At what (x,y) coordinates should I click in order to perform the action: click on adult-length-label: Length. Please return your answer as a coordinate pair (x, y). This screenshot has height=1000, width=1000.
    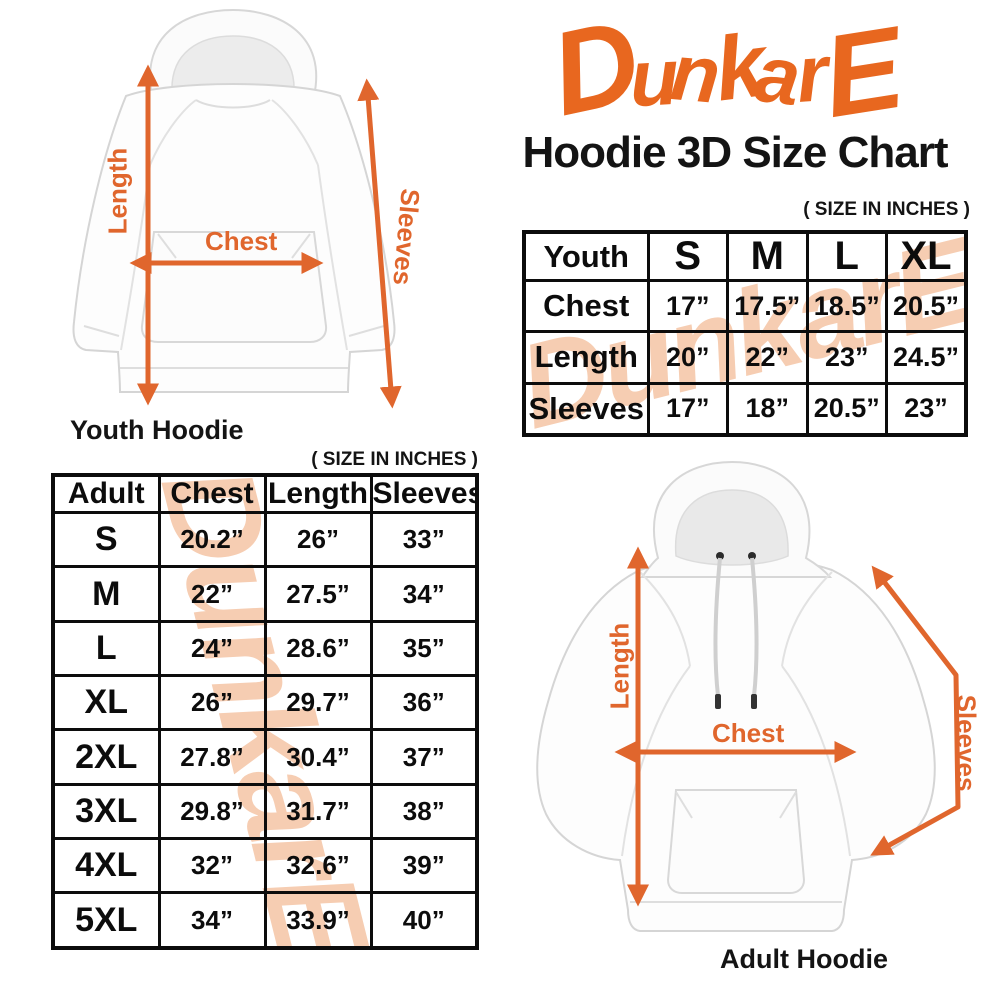
    Looking at the image, I should click on (619, 666).